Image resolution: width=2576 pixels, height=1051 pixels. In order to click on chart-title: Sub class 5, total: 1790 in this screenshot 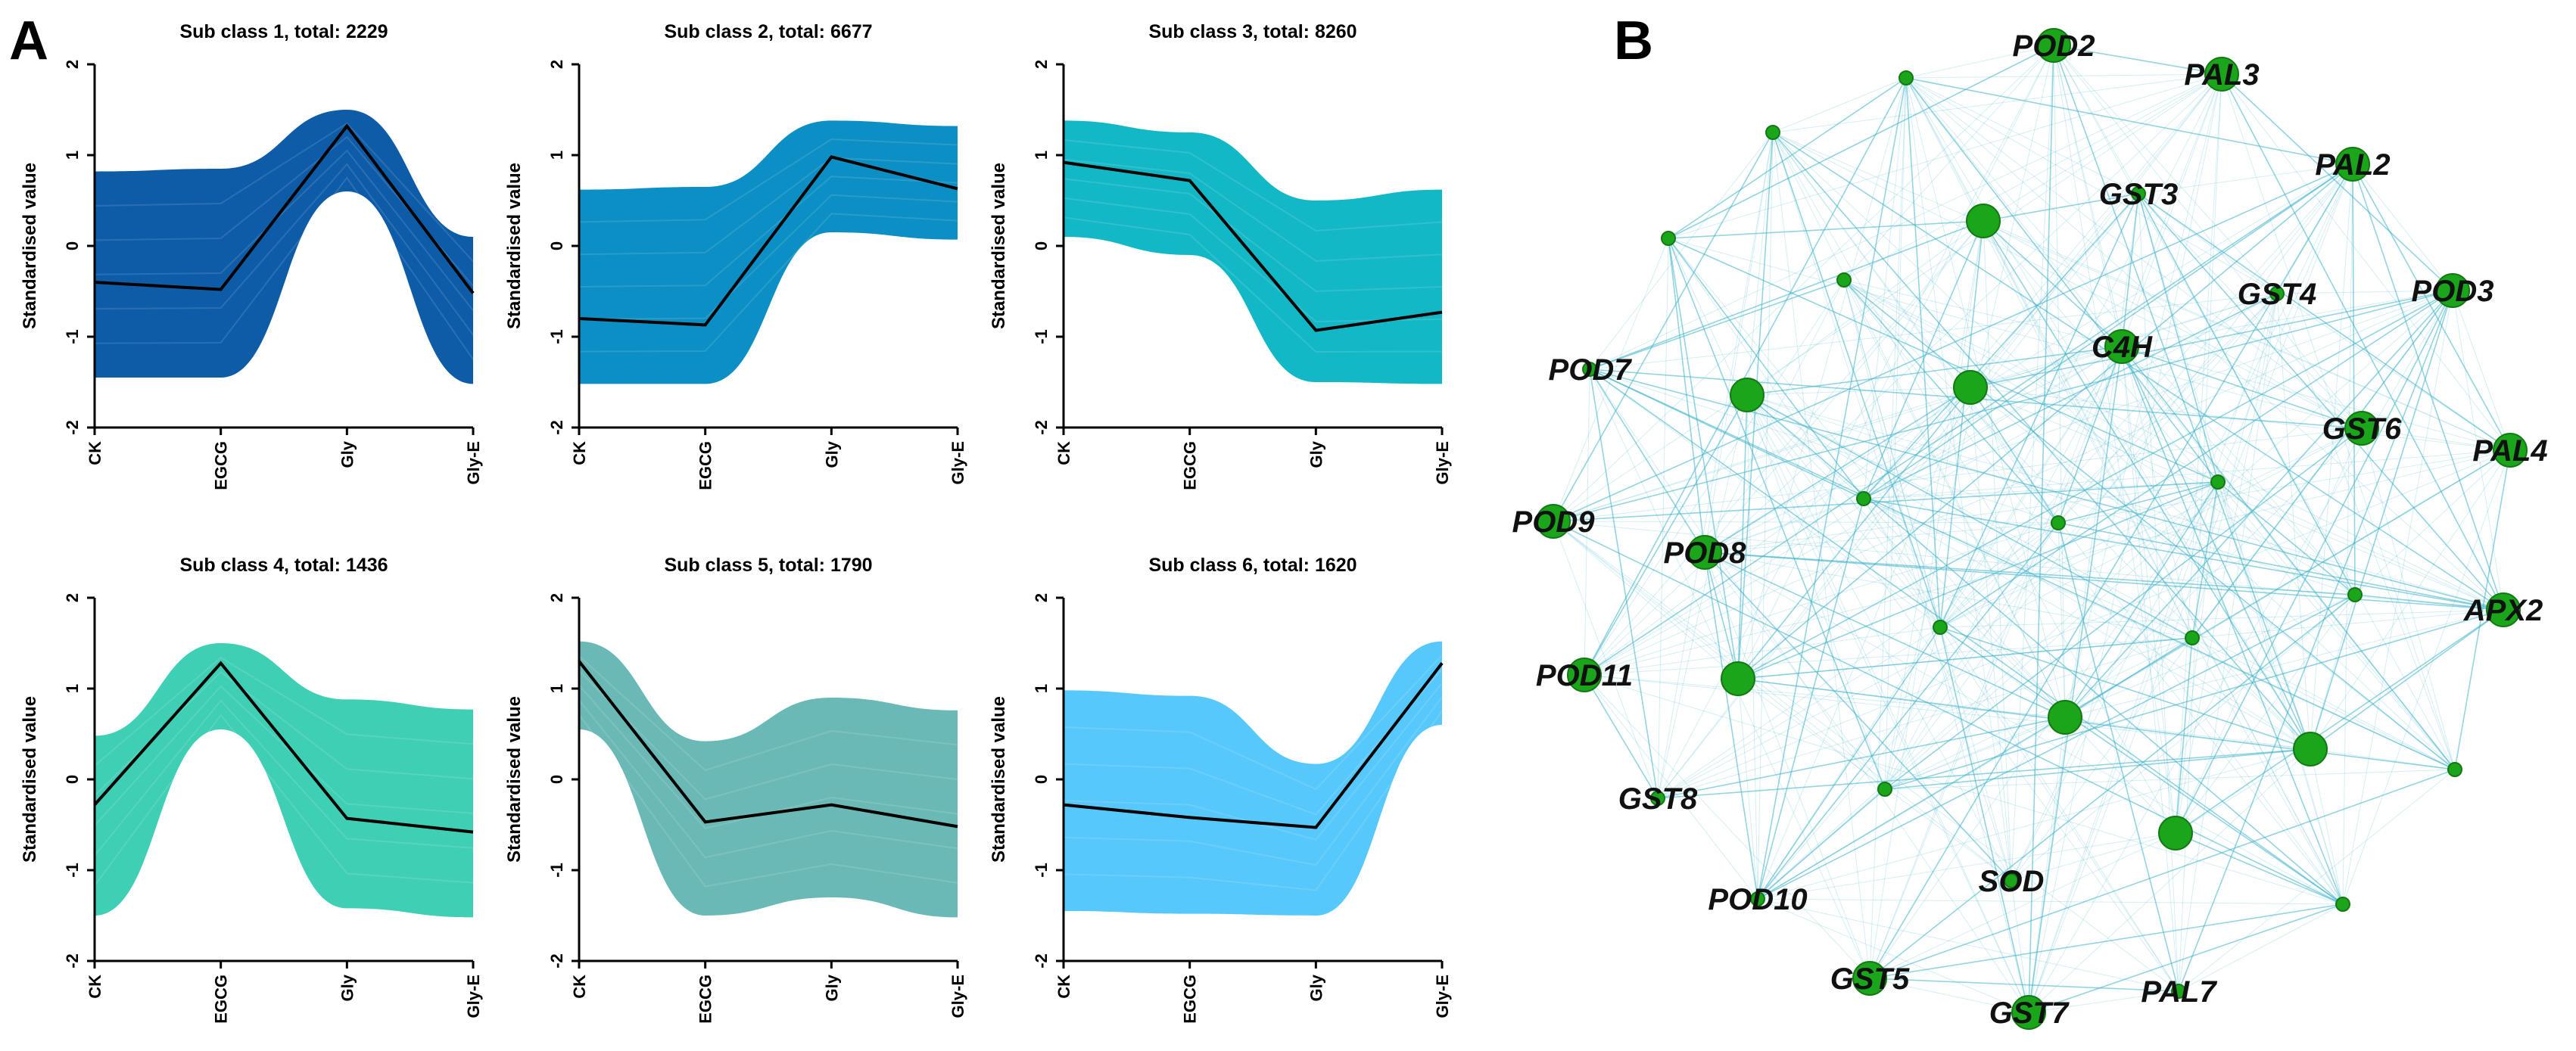, I will do `click(768, 565)`.